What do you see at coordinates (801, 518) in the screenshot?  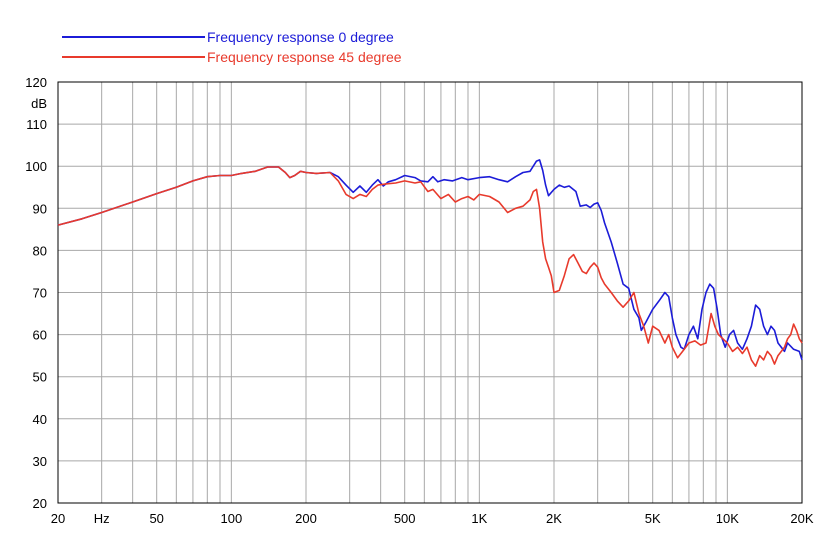 I see `x-tick-label: 20K` at bounding box center [801, 518].